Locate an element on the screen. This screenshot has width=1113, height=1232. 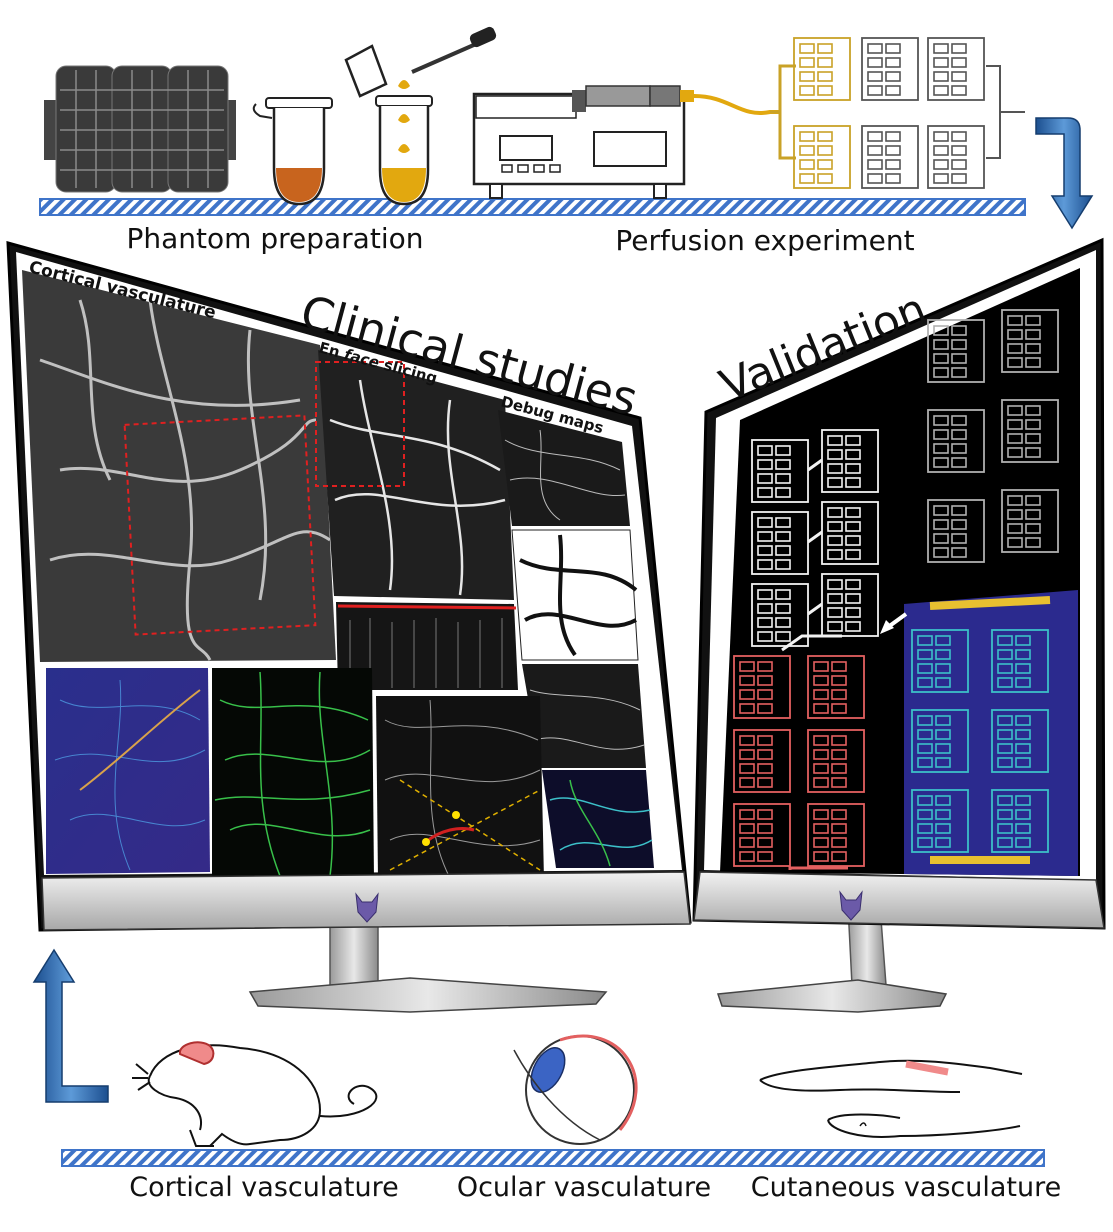
flow-arrow-up-icon is located at coordinates (70, 1025).